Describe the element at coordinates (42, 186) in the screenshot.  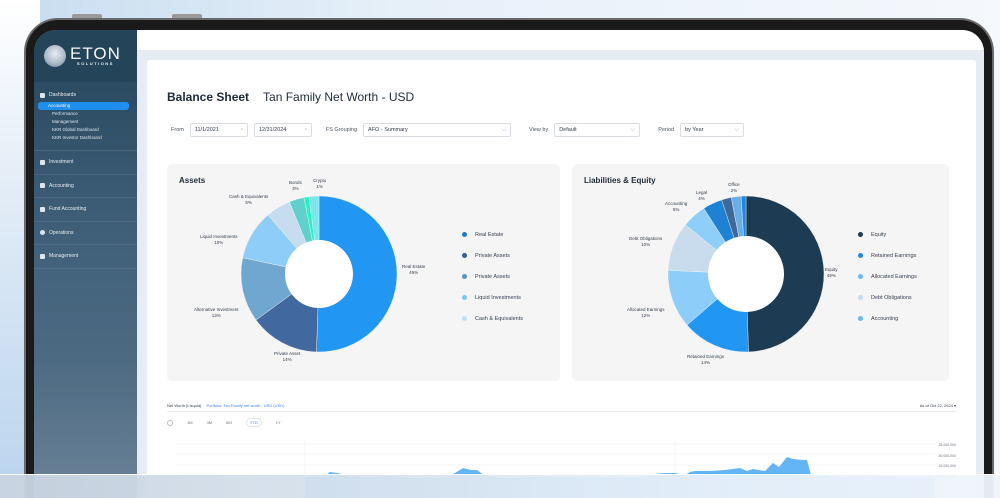
I see `ledger-icon` at that location.